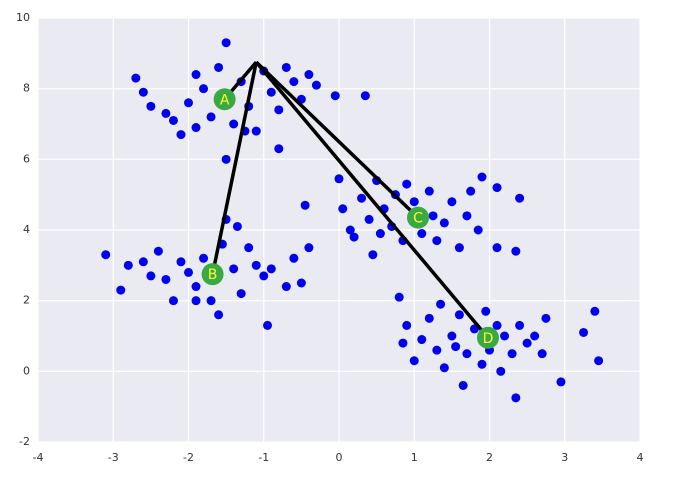  What do you see at coordinates (26, 300) in the screenshot?
I see `y-tick-label: 2` at bounding box center [26, 300].